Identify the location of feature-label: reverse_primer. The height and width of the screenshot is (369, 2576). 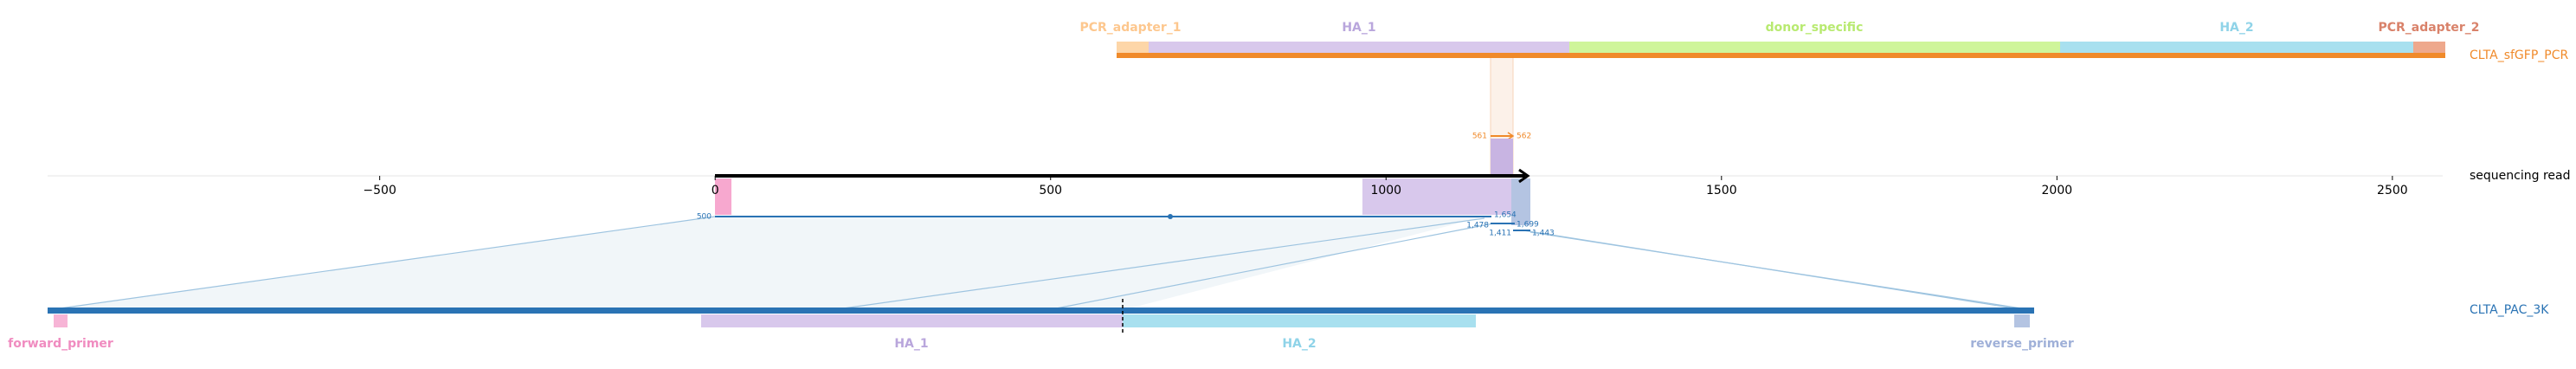
(2022, 344).